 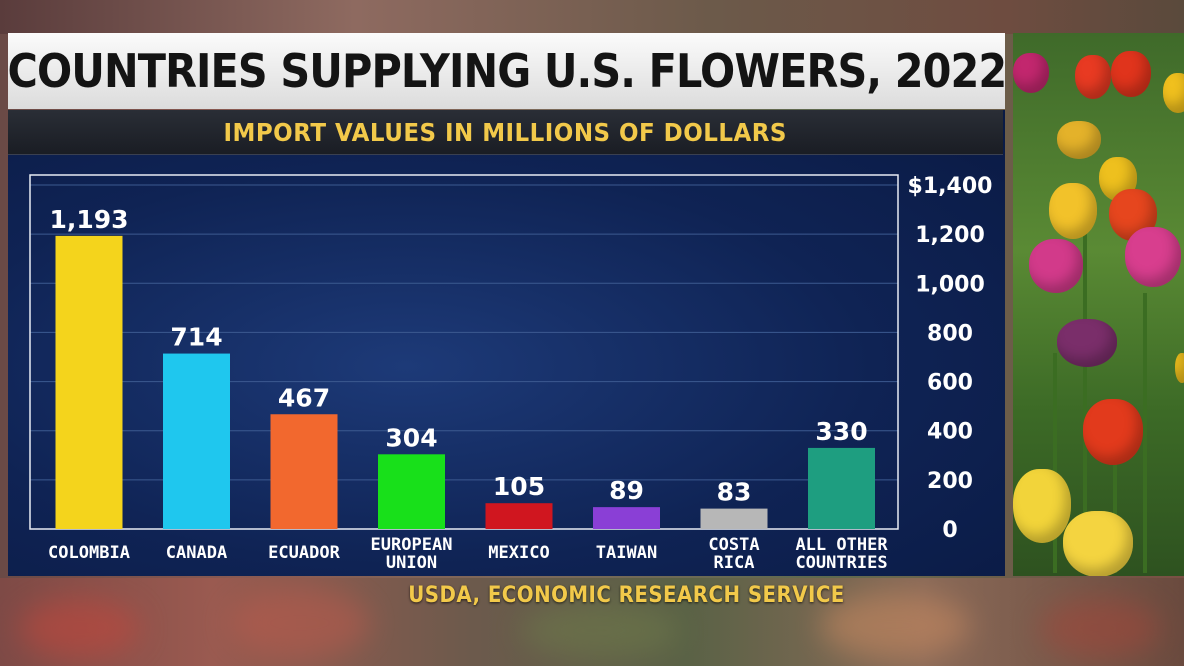 What do you see at coordinates (88, 219) in the screenshot?
I see `bar-value-label: 1,193` at bounding box center [88, 219].